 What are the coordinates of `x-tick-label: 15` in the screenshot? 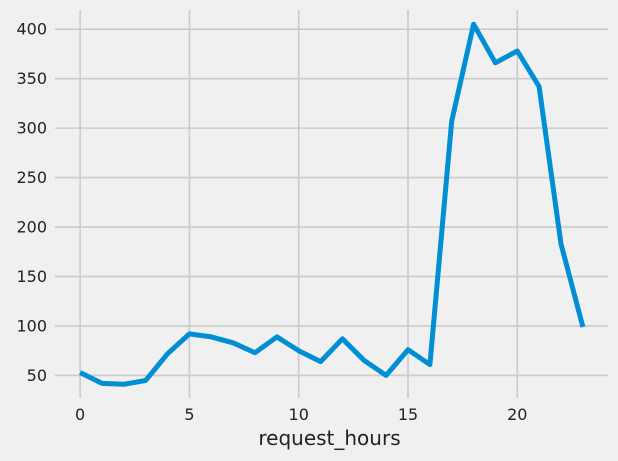 It's located at (408, 414).